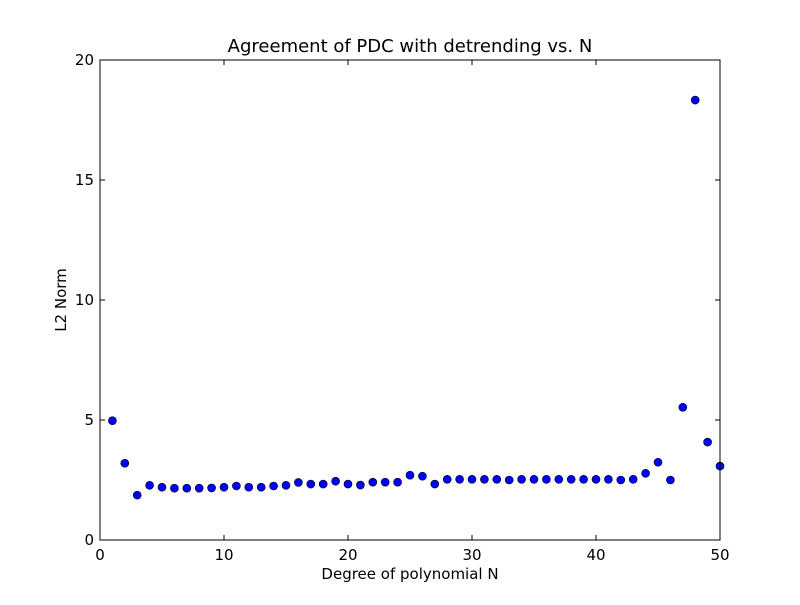  What do you see at coordinates (347, 555) in the screenshot?
I see `x-tick-label: 20` at bounding box center [347, 555].